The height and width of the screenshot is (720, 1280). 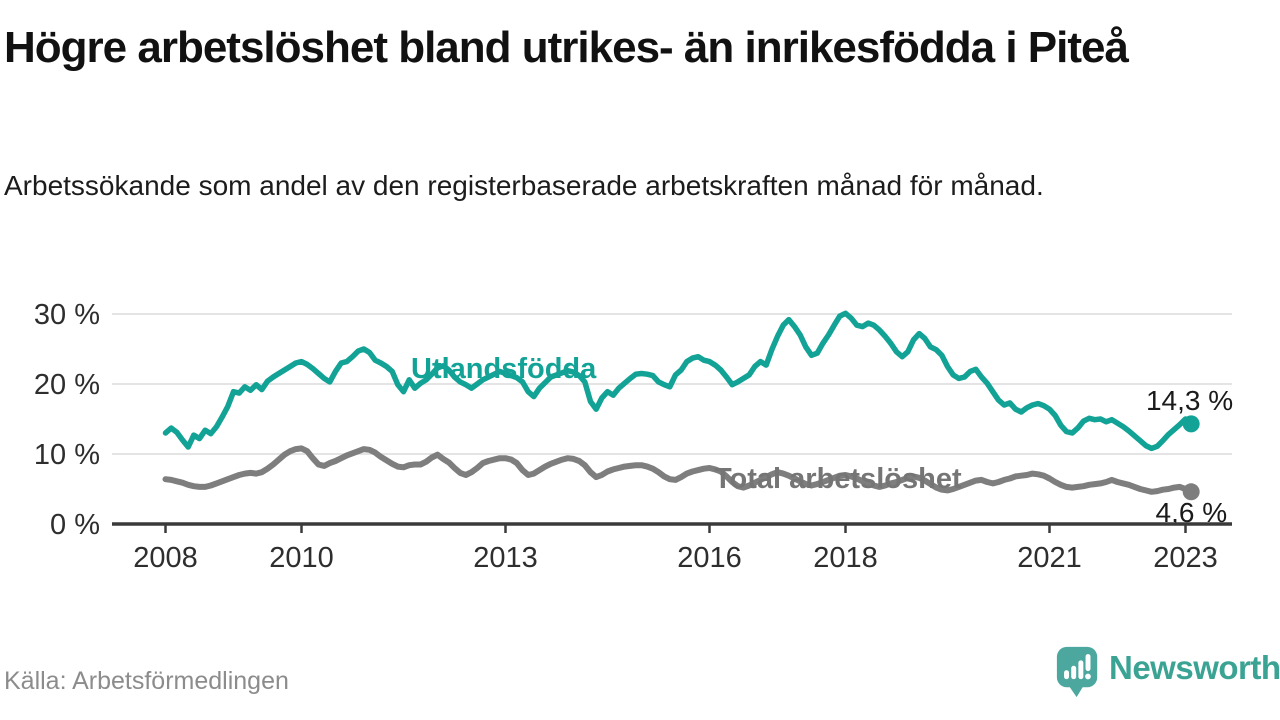 I want to click on x-axis-tick-label: 2023, so click(x=1185, y=558).